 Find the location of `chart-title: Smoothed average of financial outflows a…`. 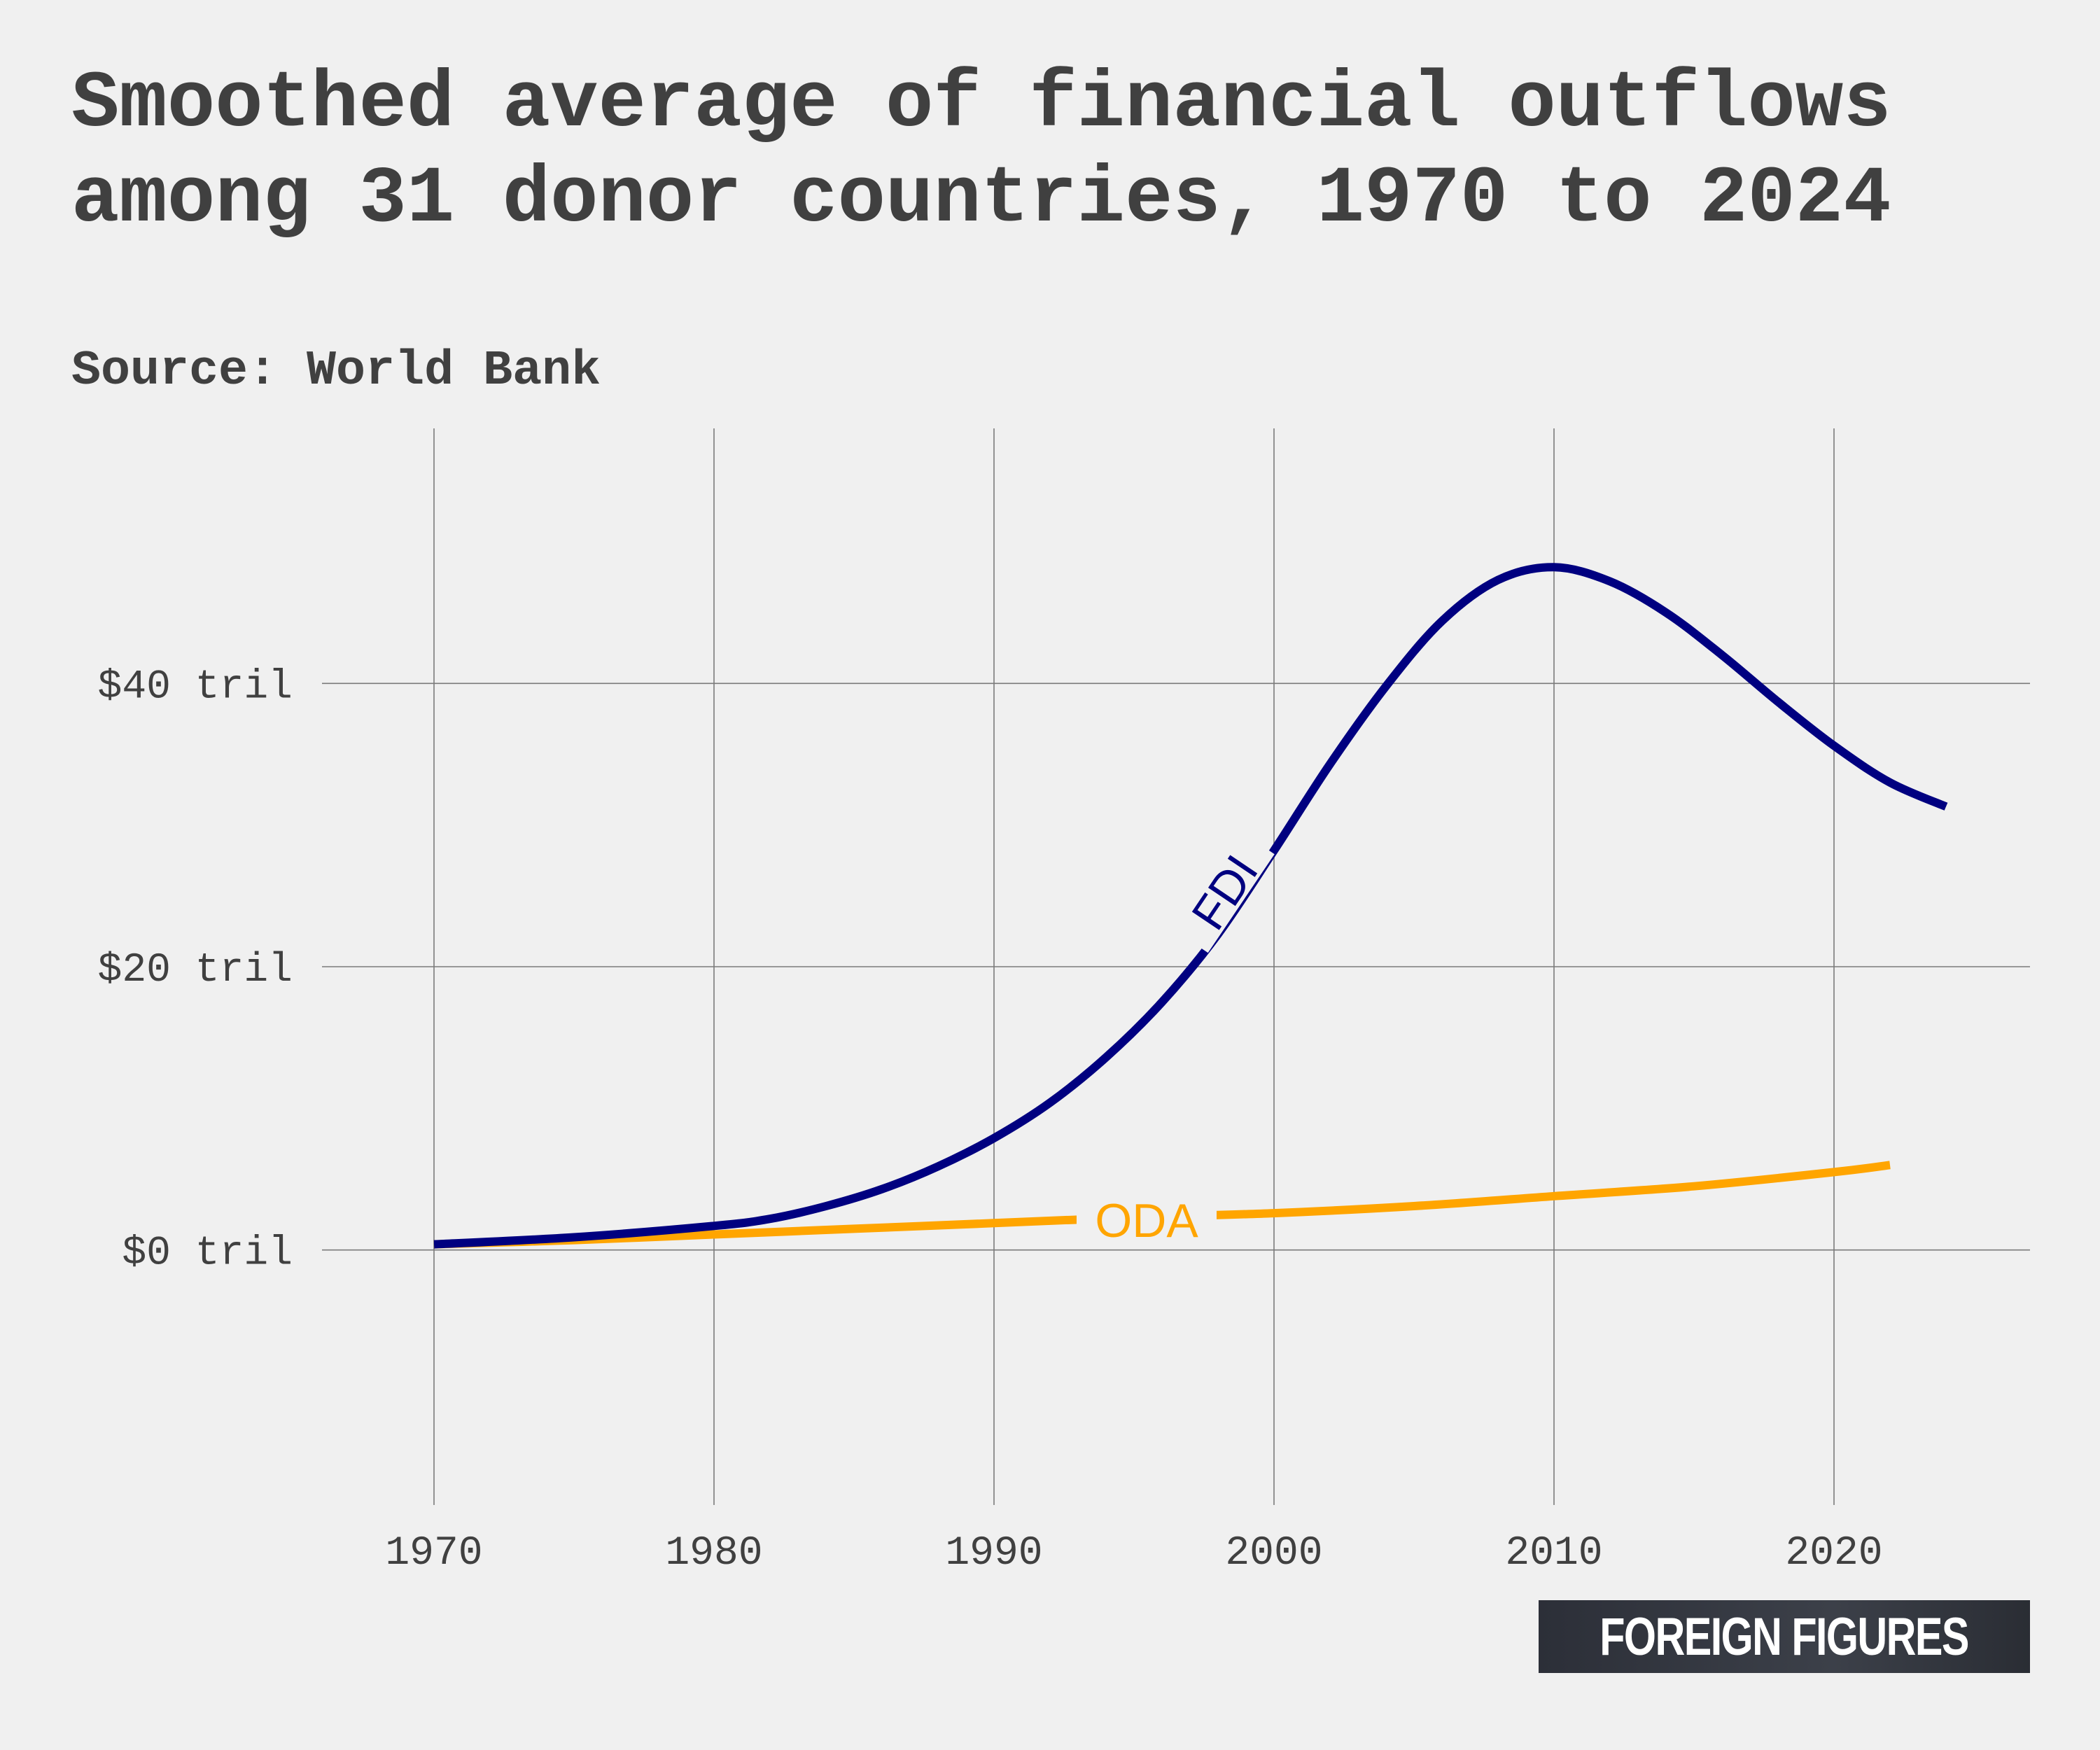

chart-title: Smoothed average of financial outflows a… is located at coordinates (981, 152).